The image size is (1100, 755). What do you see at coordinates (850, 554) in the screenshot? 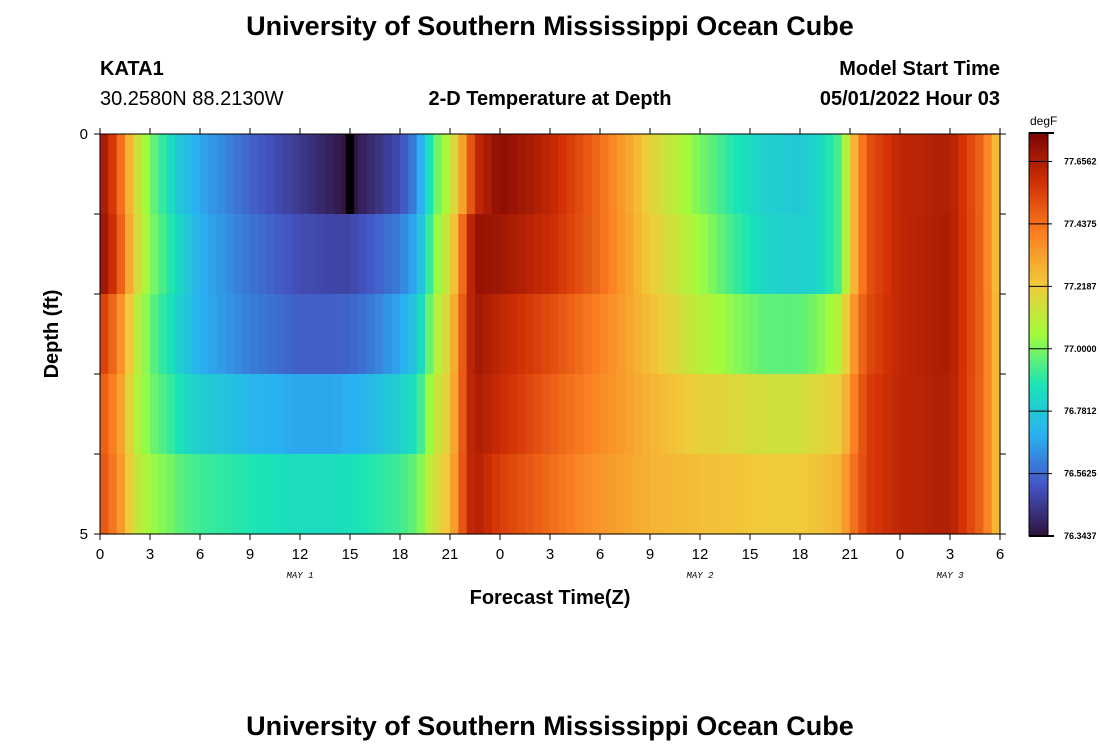
I see `x-tick-label: 21` at bounding box center [850, 554].